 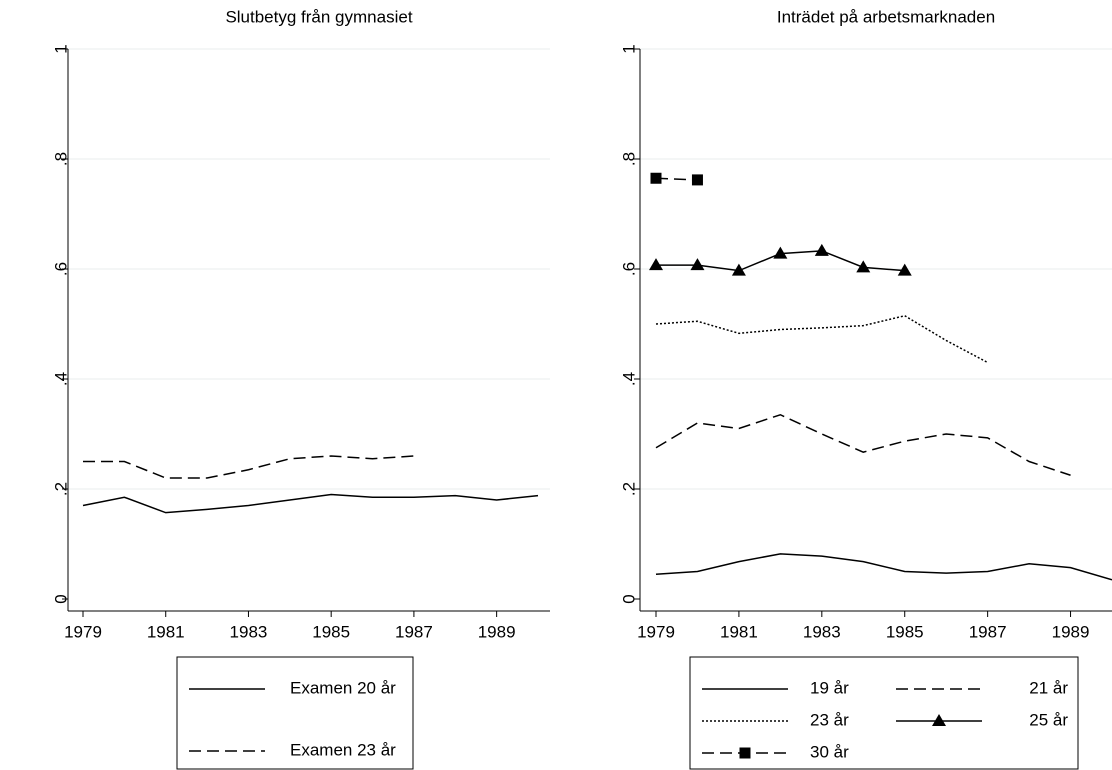 I want to click on legend-label: 25 år, so click(x=1048, y=719).